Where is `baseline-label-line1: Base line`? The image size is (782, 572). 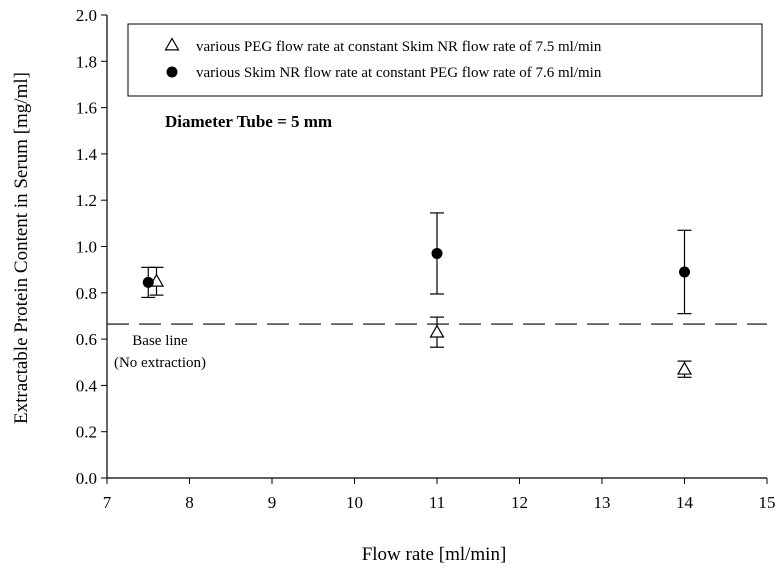
baseline-label-line1: Base line is located at coordinates (160, 341).